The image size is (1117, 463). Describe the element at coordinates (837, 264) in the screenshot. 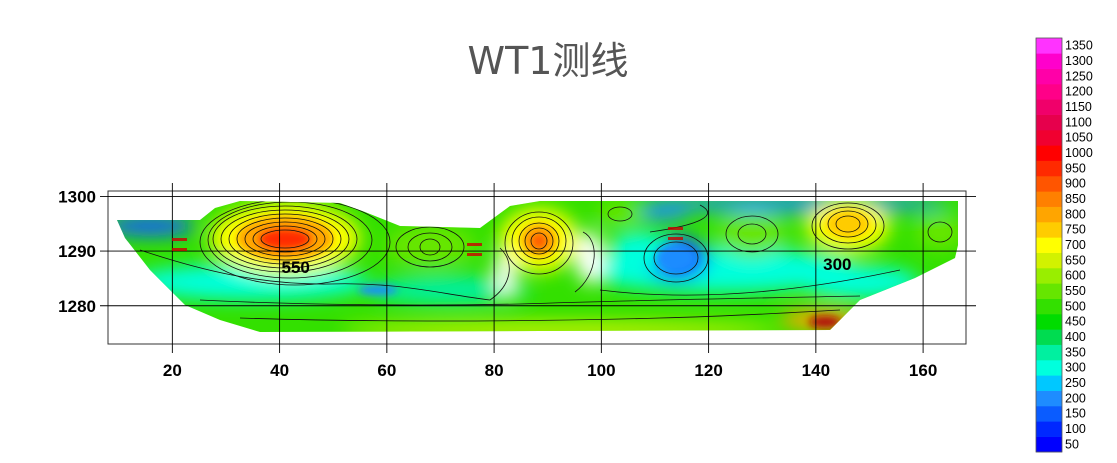

I see `contour-label-1: 300` at that location.